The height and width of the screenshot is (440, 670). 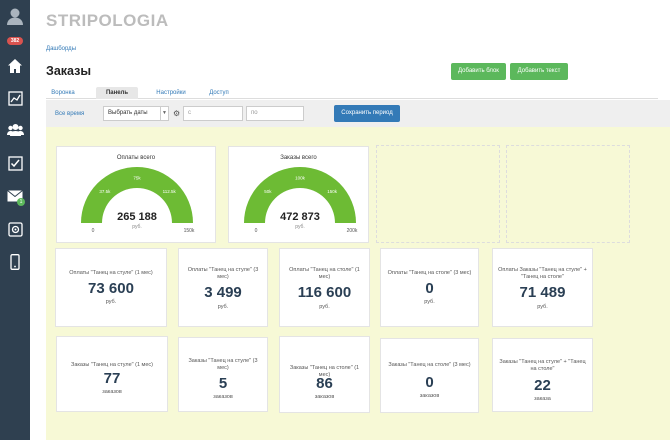 I want to click on gauge-title: Оплаты всего, so click(x=136, y=158).